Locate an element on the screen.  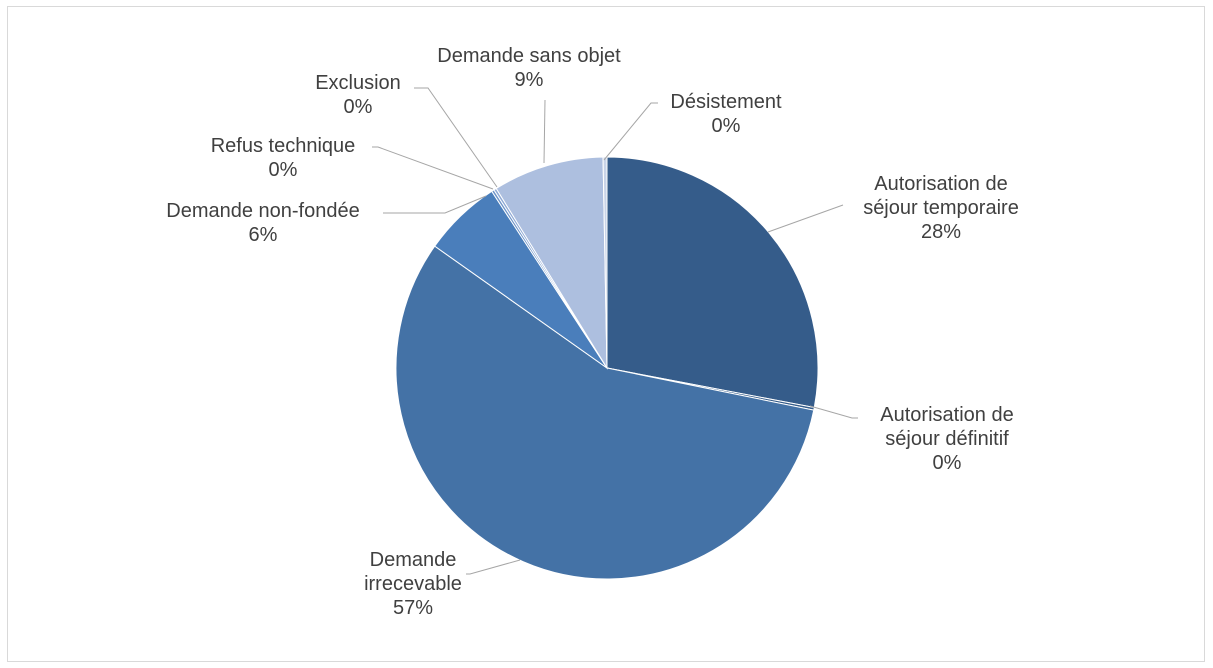
data-label: Demande non-fondée 6% is located at coordinates (262, 223).